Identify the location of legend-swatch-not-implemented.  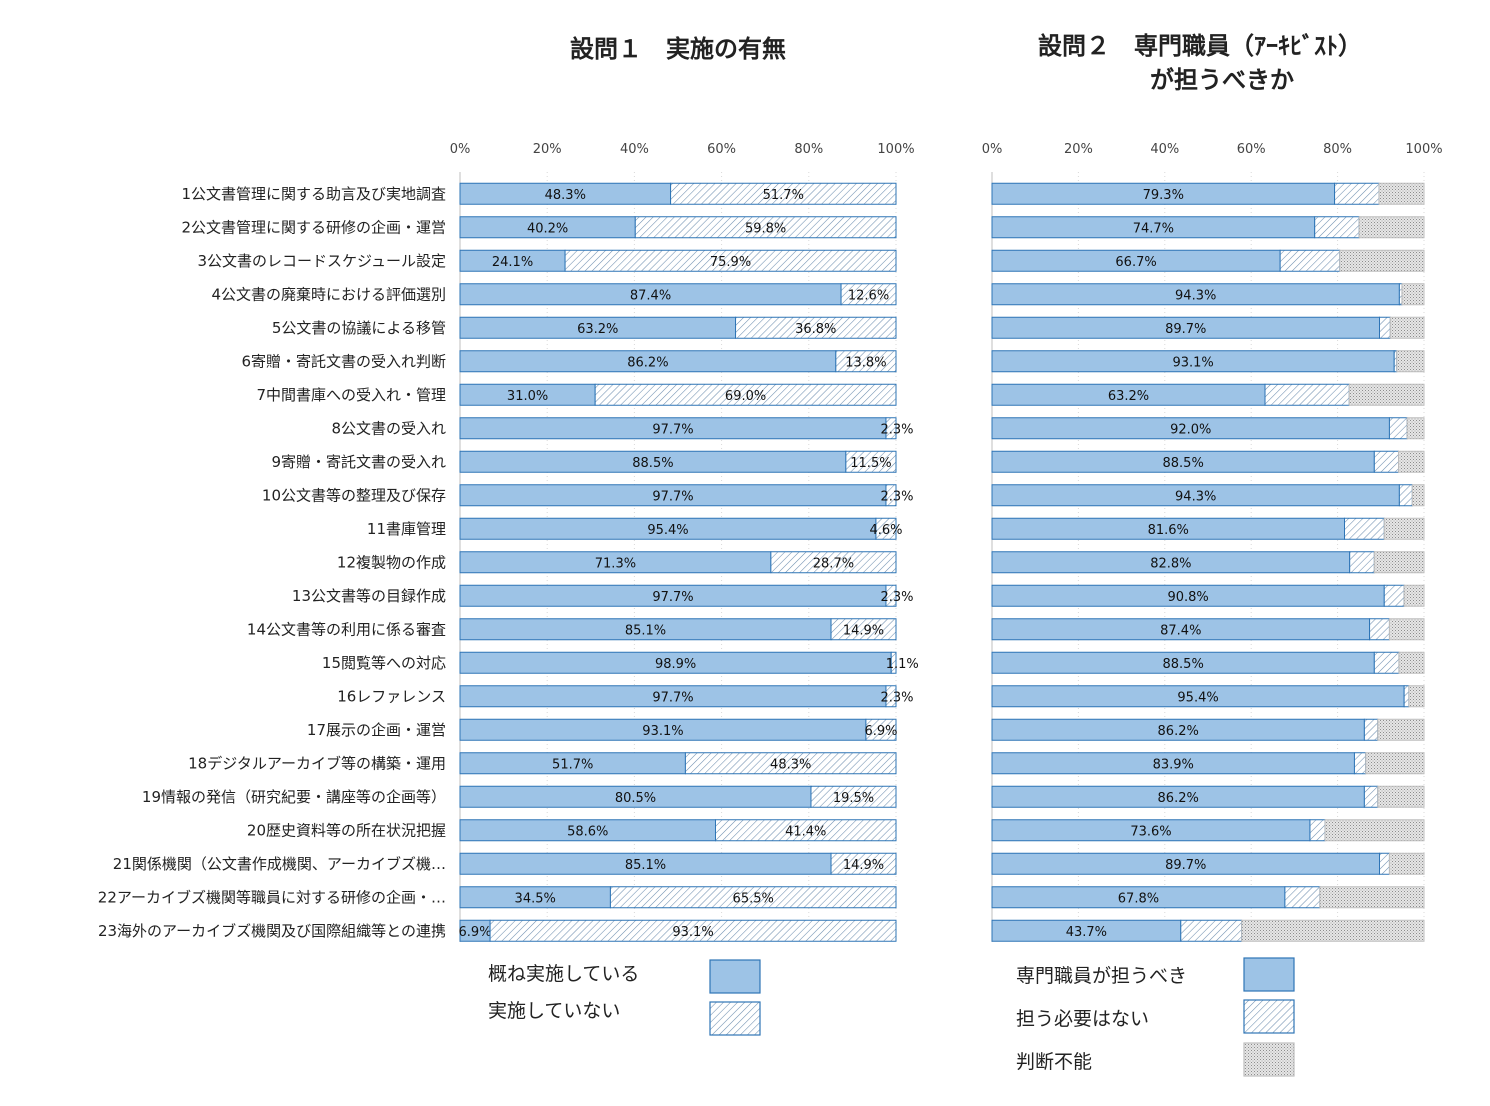
(735, 1018).